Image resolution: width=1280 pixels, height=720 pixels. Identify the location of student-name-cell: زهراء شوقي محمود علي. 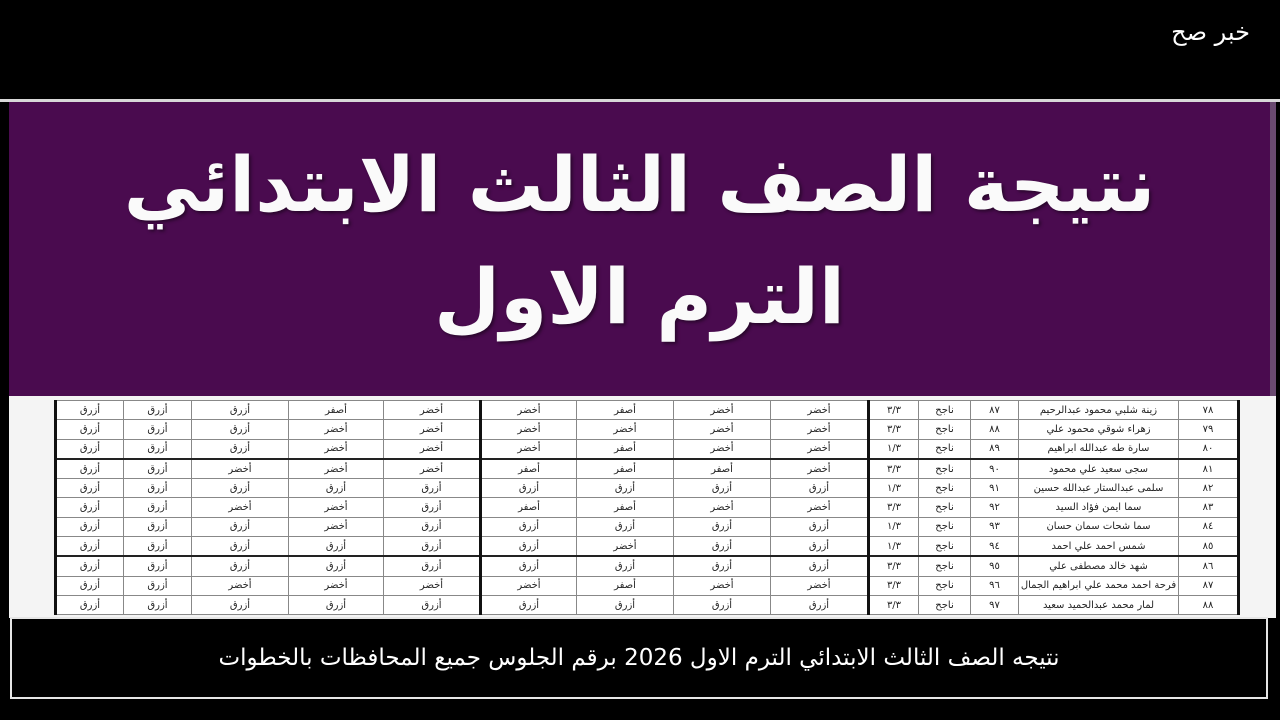
(1098, 429).